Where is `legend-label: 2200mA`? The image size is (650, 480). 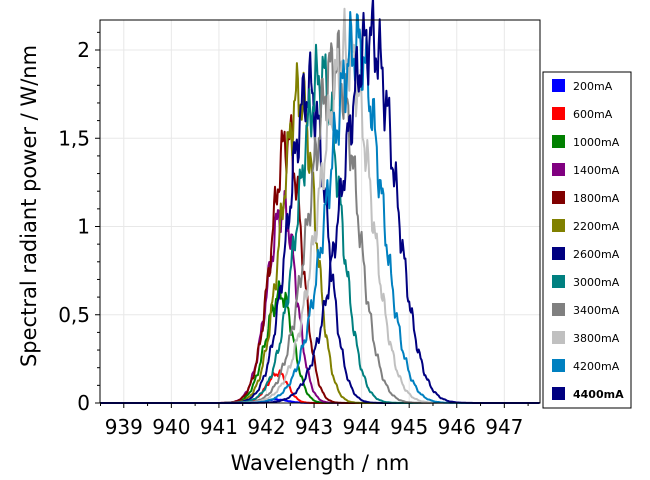
legend-label: 2200mA is located at coordinates (596, 226).